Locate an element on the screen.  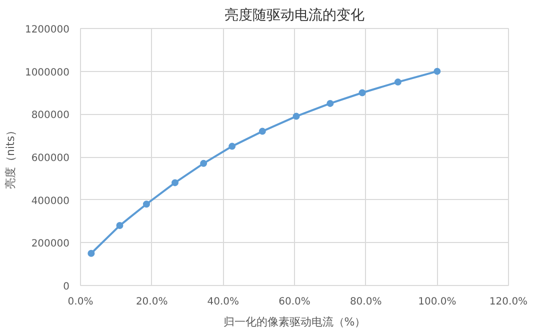
x-tick-label: 100.0% is located at coordinates (437, 302).